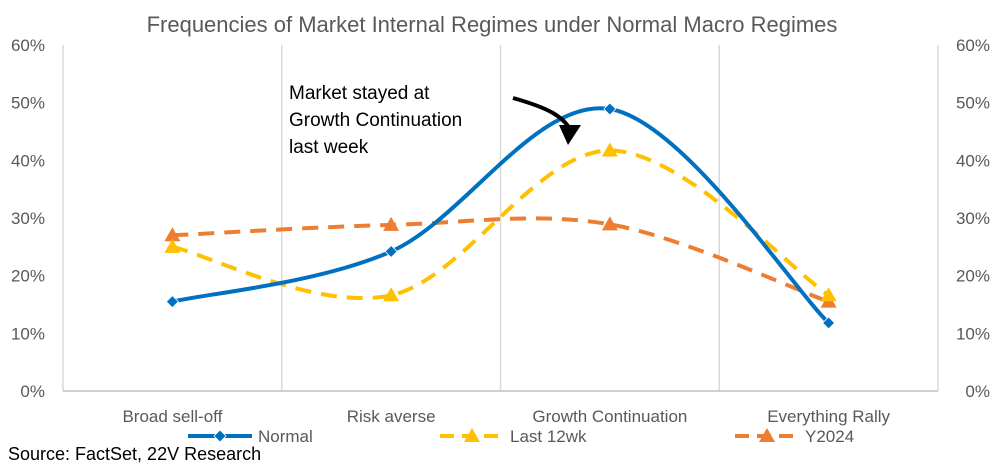  Describe the element at coordinates (359, 93) in the screenshot. I see `annotation-line-1: Market stayed at` at that location.